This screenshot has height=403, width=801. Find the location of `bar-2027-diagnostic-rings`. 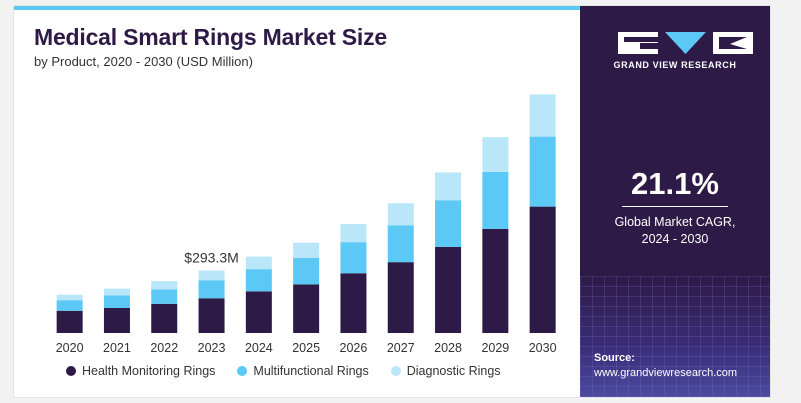

bar-2027-diagnostic-rings is located at coordinates (400, 214).